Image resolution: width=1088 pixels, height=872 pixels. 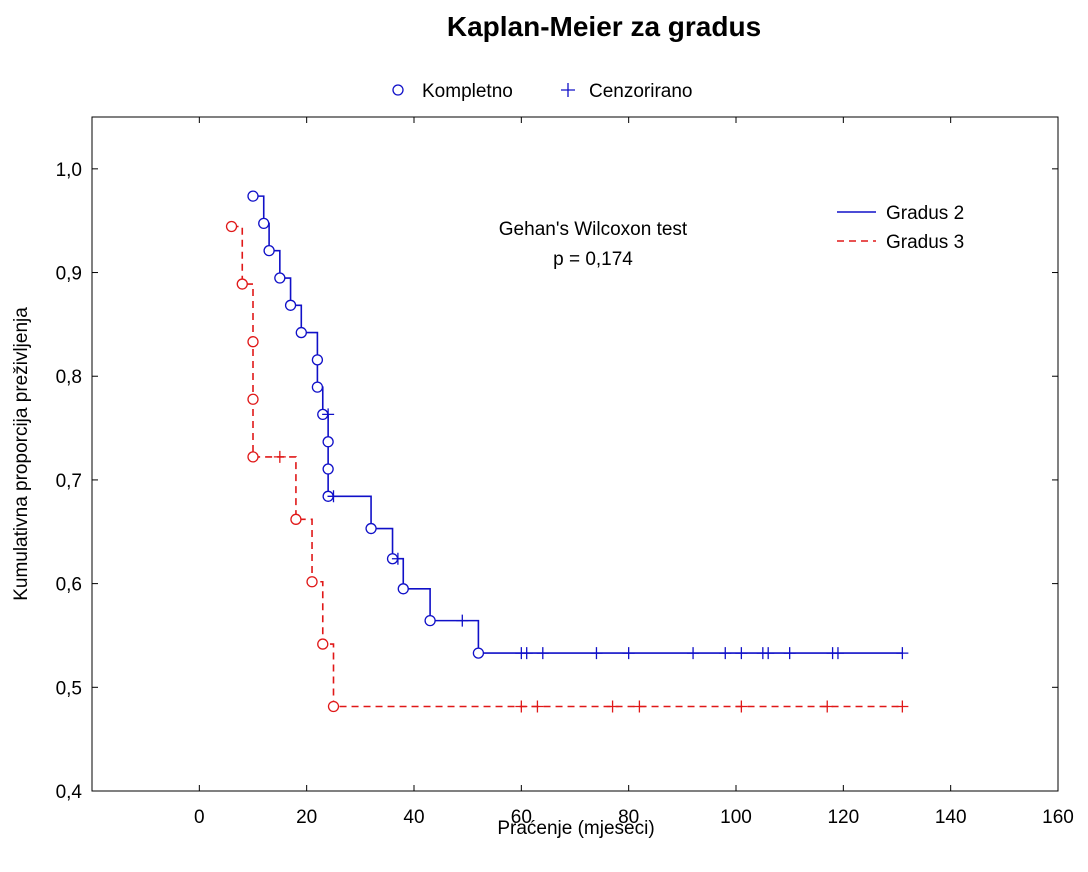 What do you see at coordinates (542, 91) in the screenshot?
I see `marker-legend: Kompletno Cenzorirano` at bounding box center [542, 91].